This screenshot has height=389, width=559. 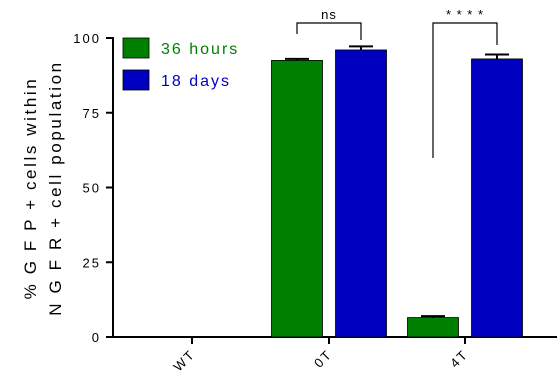 What do you see at coordinates (497, 198) in the screenshot?
I see `bar-4T-18-days` at bounding box center [497, 198].